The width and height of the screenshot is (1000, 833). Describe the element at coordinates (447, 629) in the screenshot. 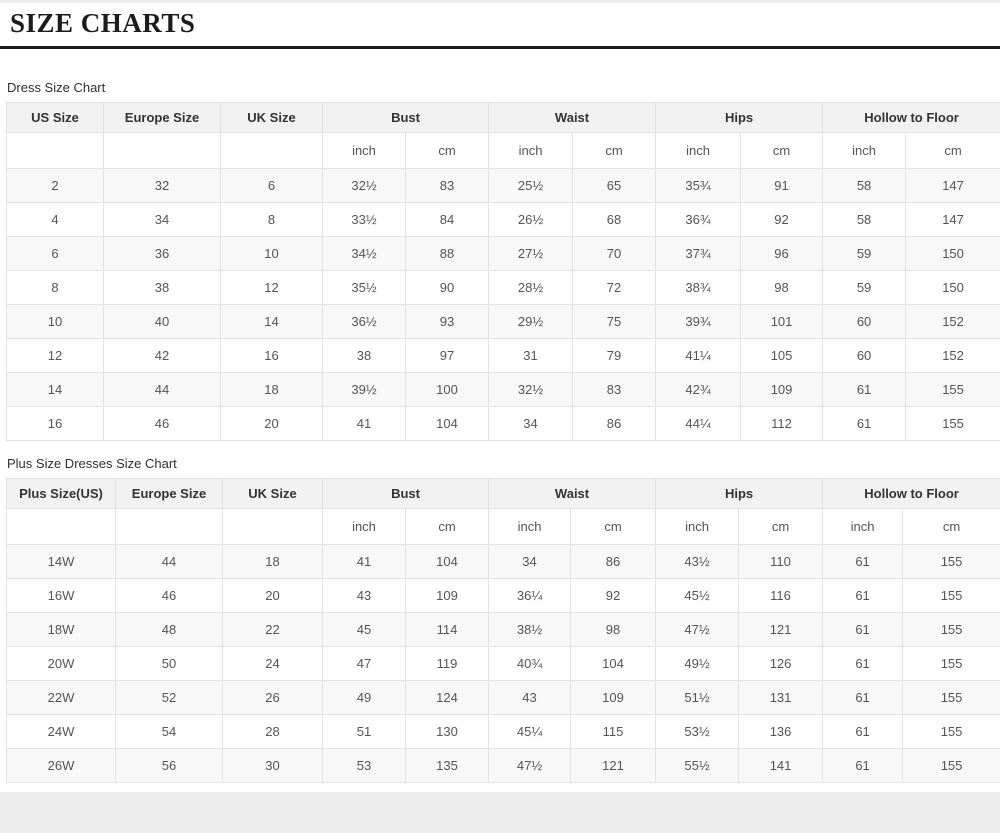

I see `cell: 114` at that location.